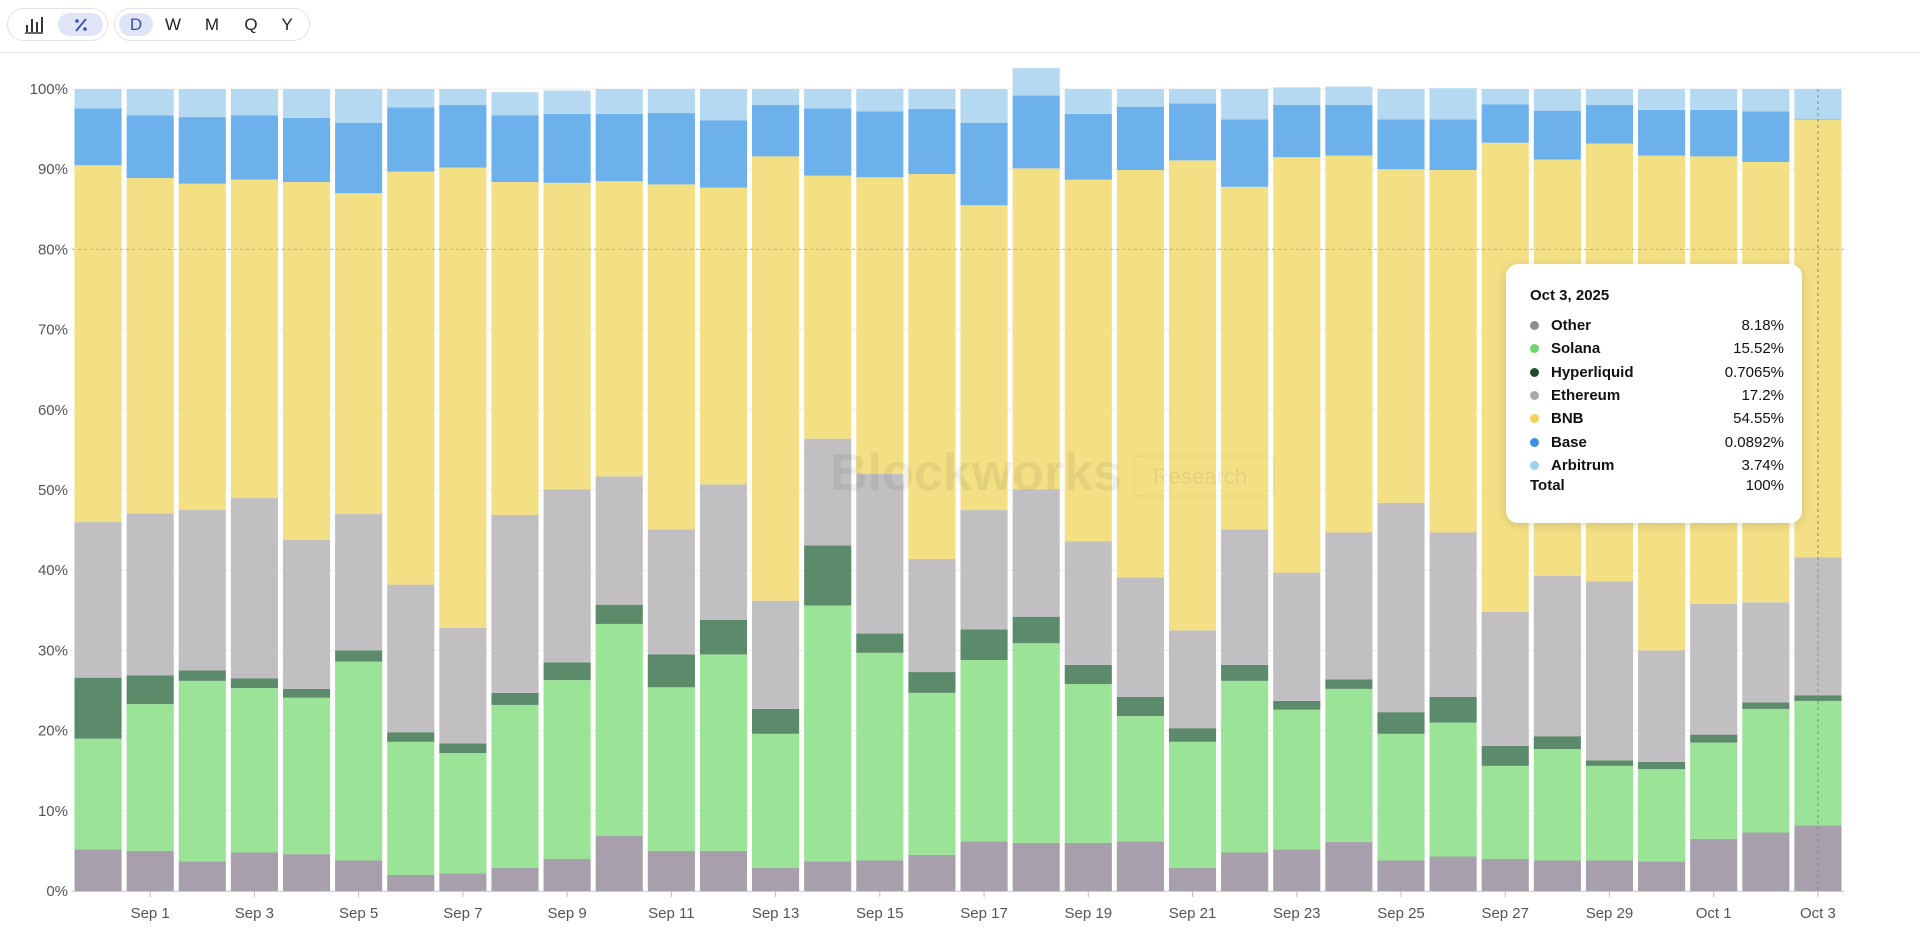 This screenshot has height=937, width=1920. Describe the element at coordinates (287, 24) in the screenshot. I see `timeframe-year-button: Y` at that location.